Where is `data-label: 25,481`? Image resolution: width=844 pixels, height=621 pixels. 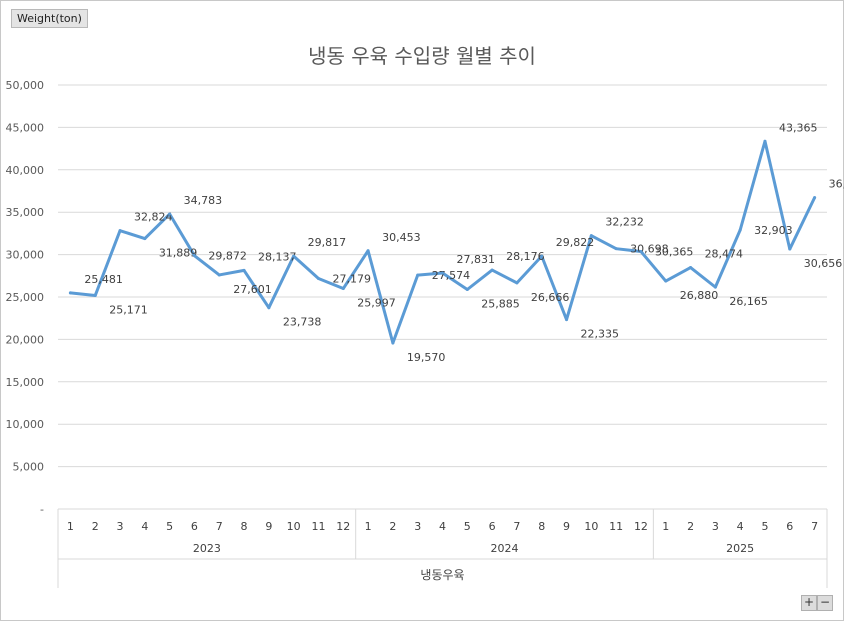 data-label: 25,481 is located at coordinates (103, 279).